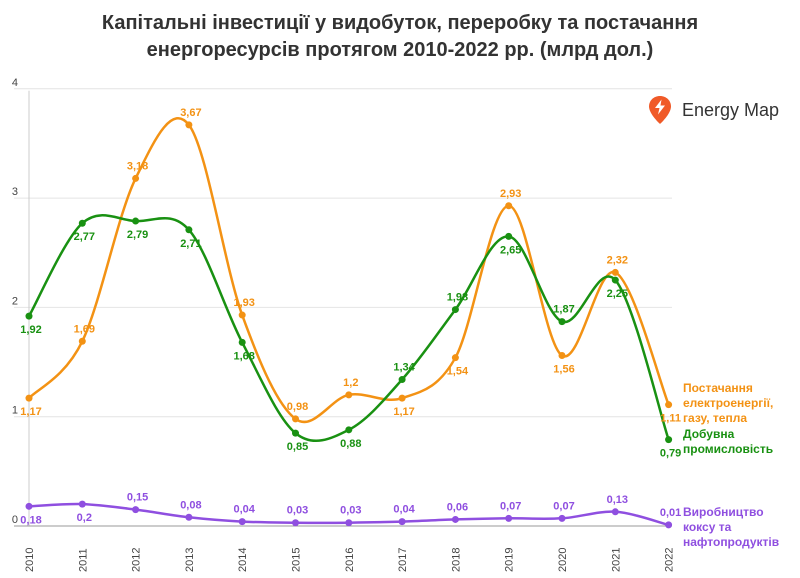 The width and height of the screenshot is (800, 578). What do you see at coordinates (190, 505) in the screenshot?
I see `data-label-coke: 0,08` at bounding box center [190, 505].